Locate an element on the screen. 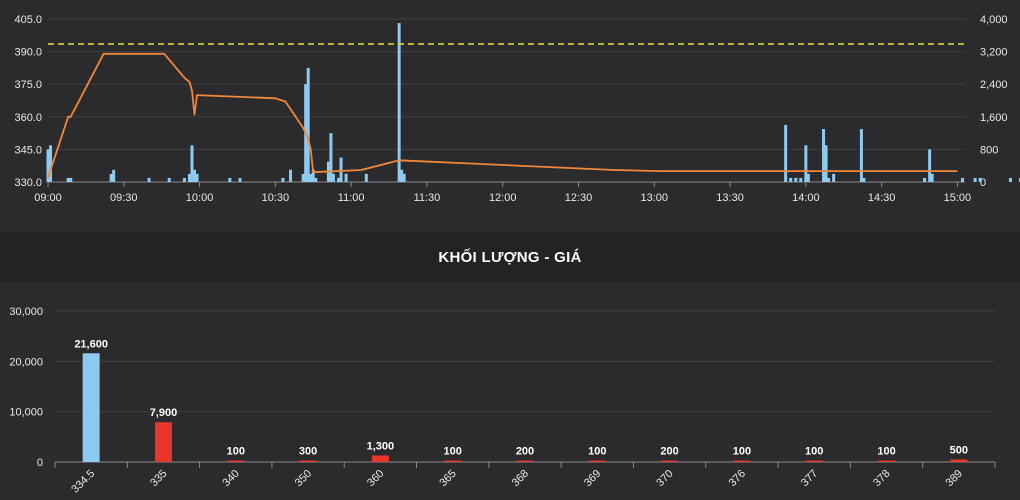 This screenshot has height=500, width=1020. bar-value-label: 21,600 is located at coordinates (91, 344).